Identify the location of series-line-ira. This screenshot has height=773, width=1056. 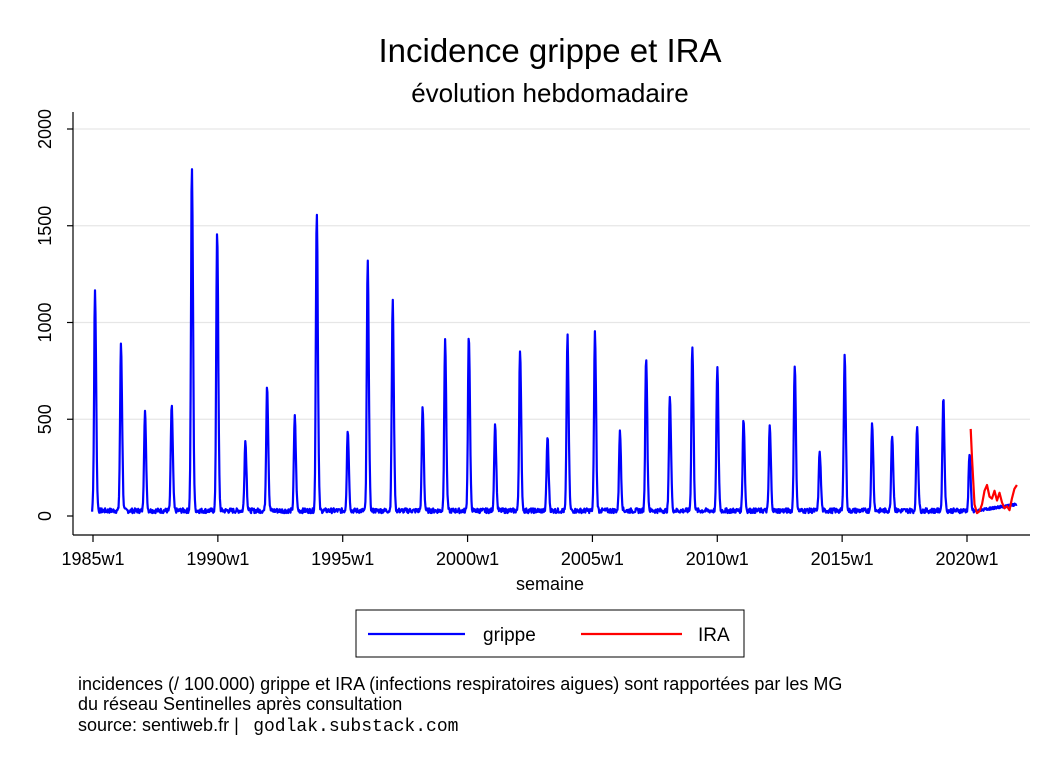
(993, 471).